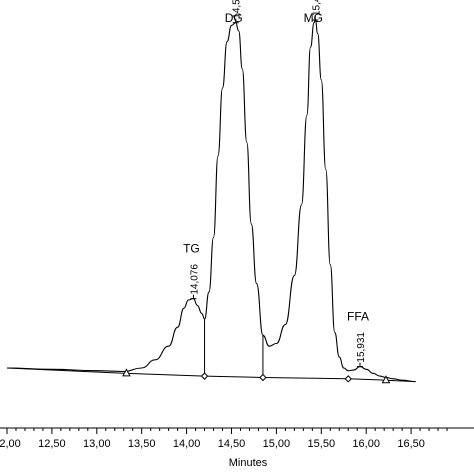 This screenshot has height=474, width=474. What do you see at coordinates (322, 444) in the screenshot?
I see `x-tick-label: 15,50` at bounding box center [322, 444].